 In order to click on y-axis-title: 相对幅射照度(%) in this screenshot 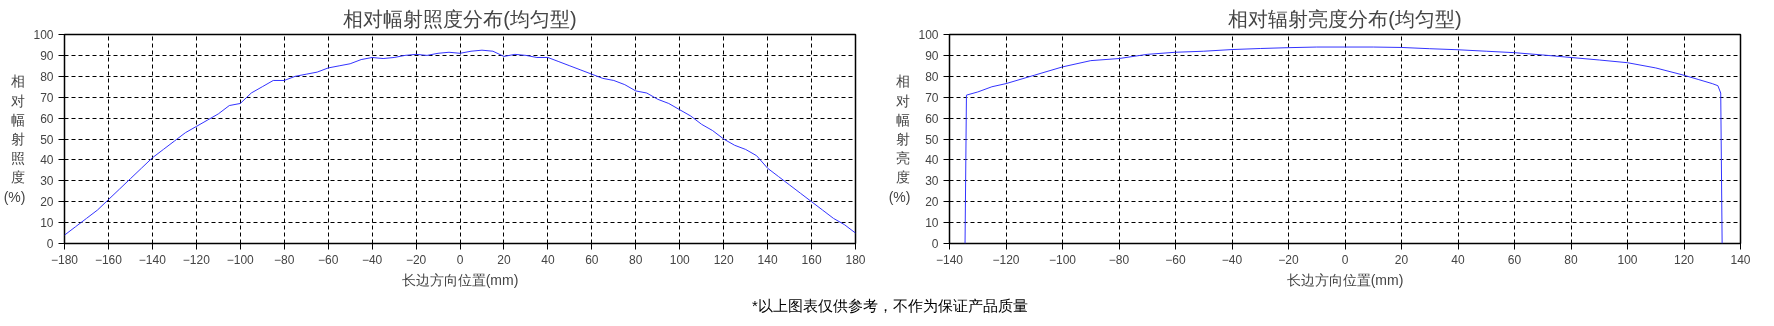, I will do `click(14, 139)`.